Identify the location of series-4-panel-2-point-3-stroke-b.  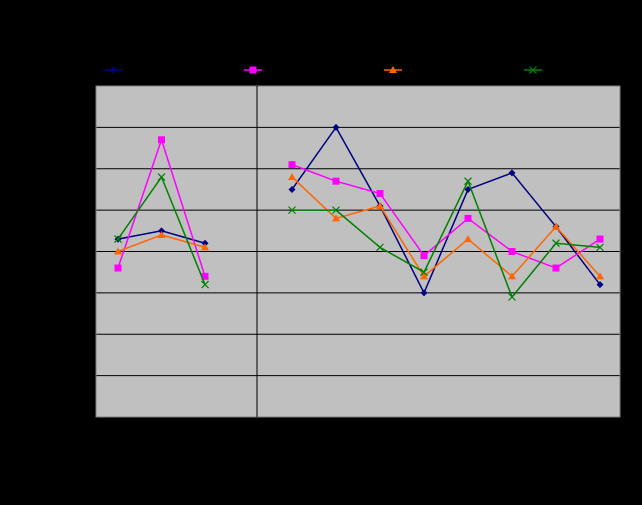
(380, 247).